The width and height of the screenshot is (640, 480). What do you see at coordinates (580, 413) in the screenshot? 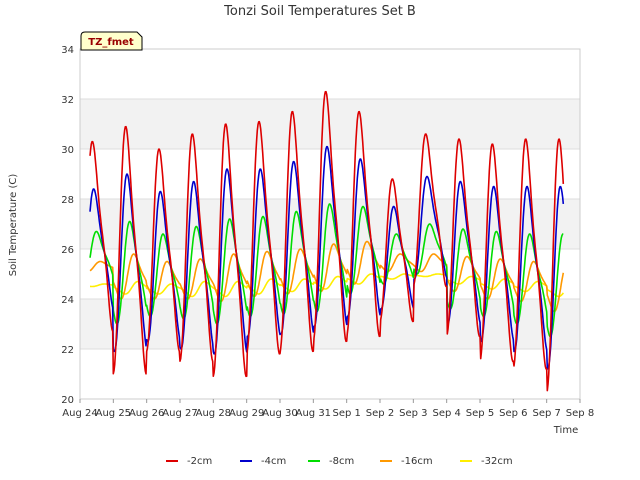
I see `x-tick-label: Sep 8` at bounding box center [580, 413].